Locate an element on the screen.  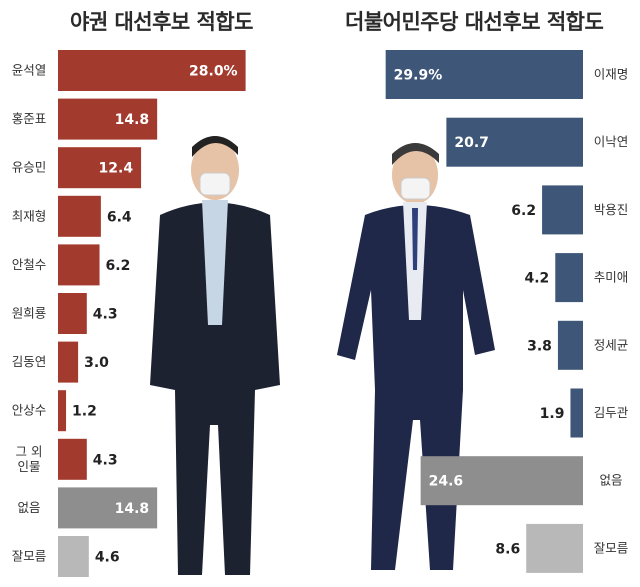
left-category-label-0: 윤석열 is located at coordinates (29, 70).